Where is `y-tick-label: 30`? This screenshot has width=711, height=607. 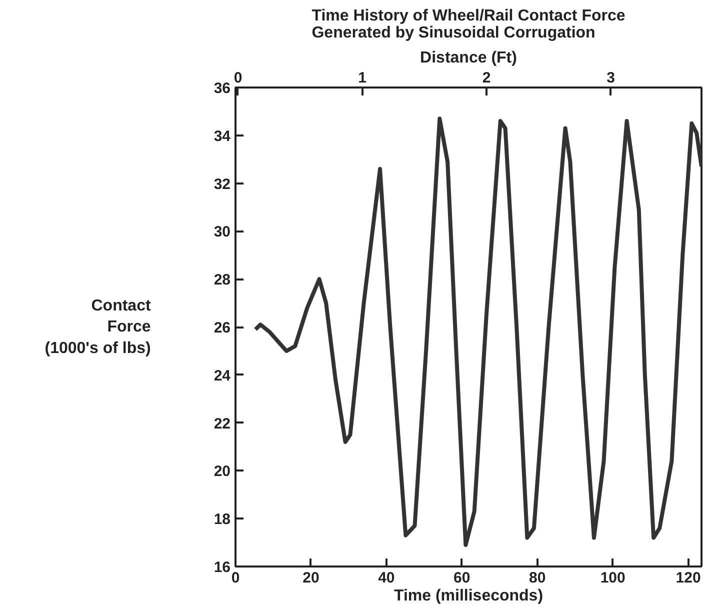
y-tick-label: 30 is located at coordinates (222, 232).